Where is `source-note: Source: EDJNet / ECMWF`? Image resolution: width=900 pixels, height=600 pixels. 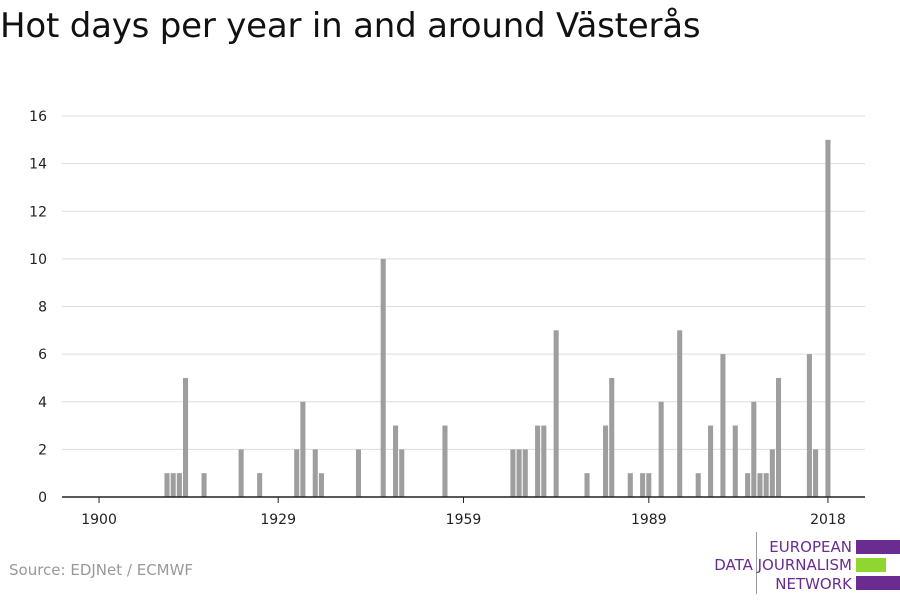
source-note: Source: EDJNet / ECMWF is located at coordinates (101, 570).